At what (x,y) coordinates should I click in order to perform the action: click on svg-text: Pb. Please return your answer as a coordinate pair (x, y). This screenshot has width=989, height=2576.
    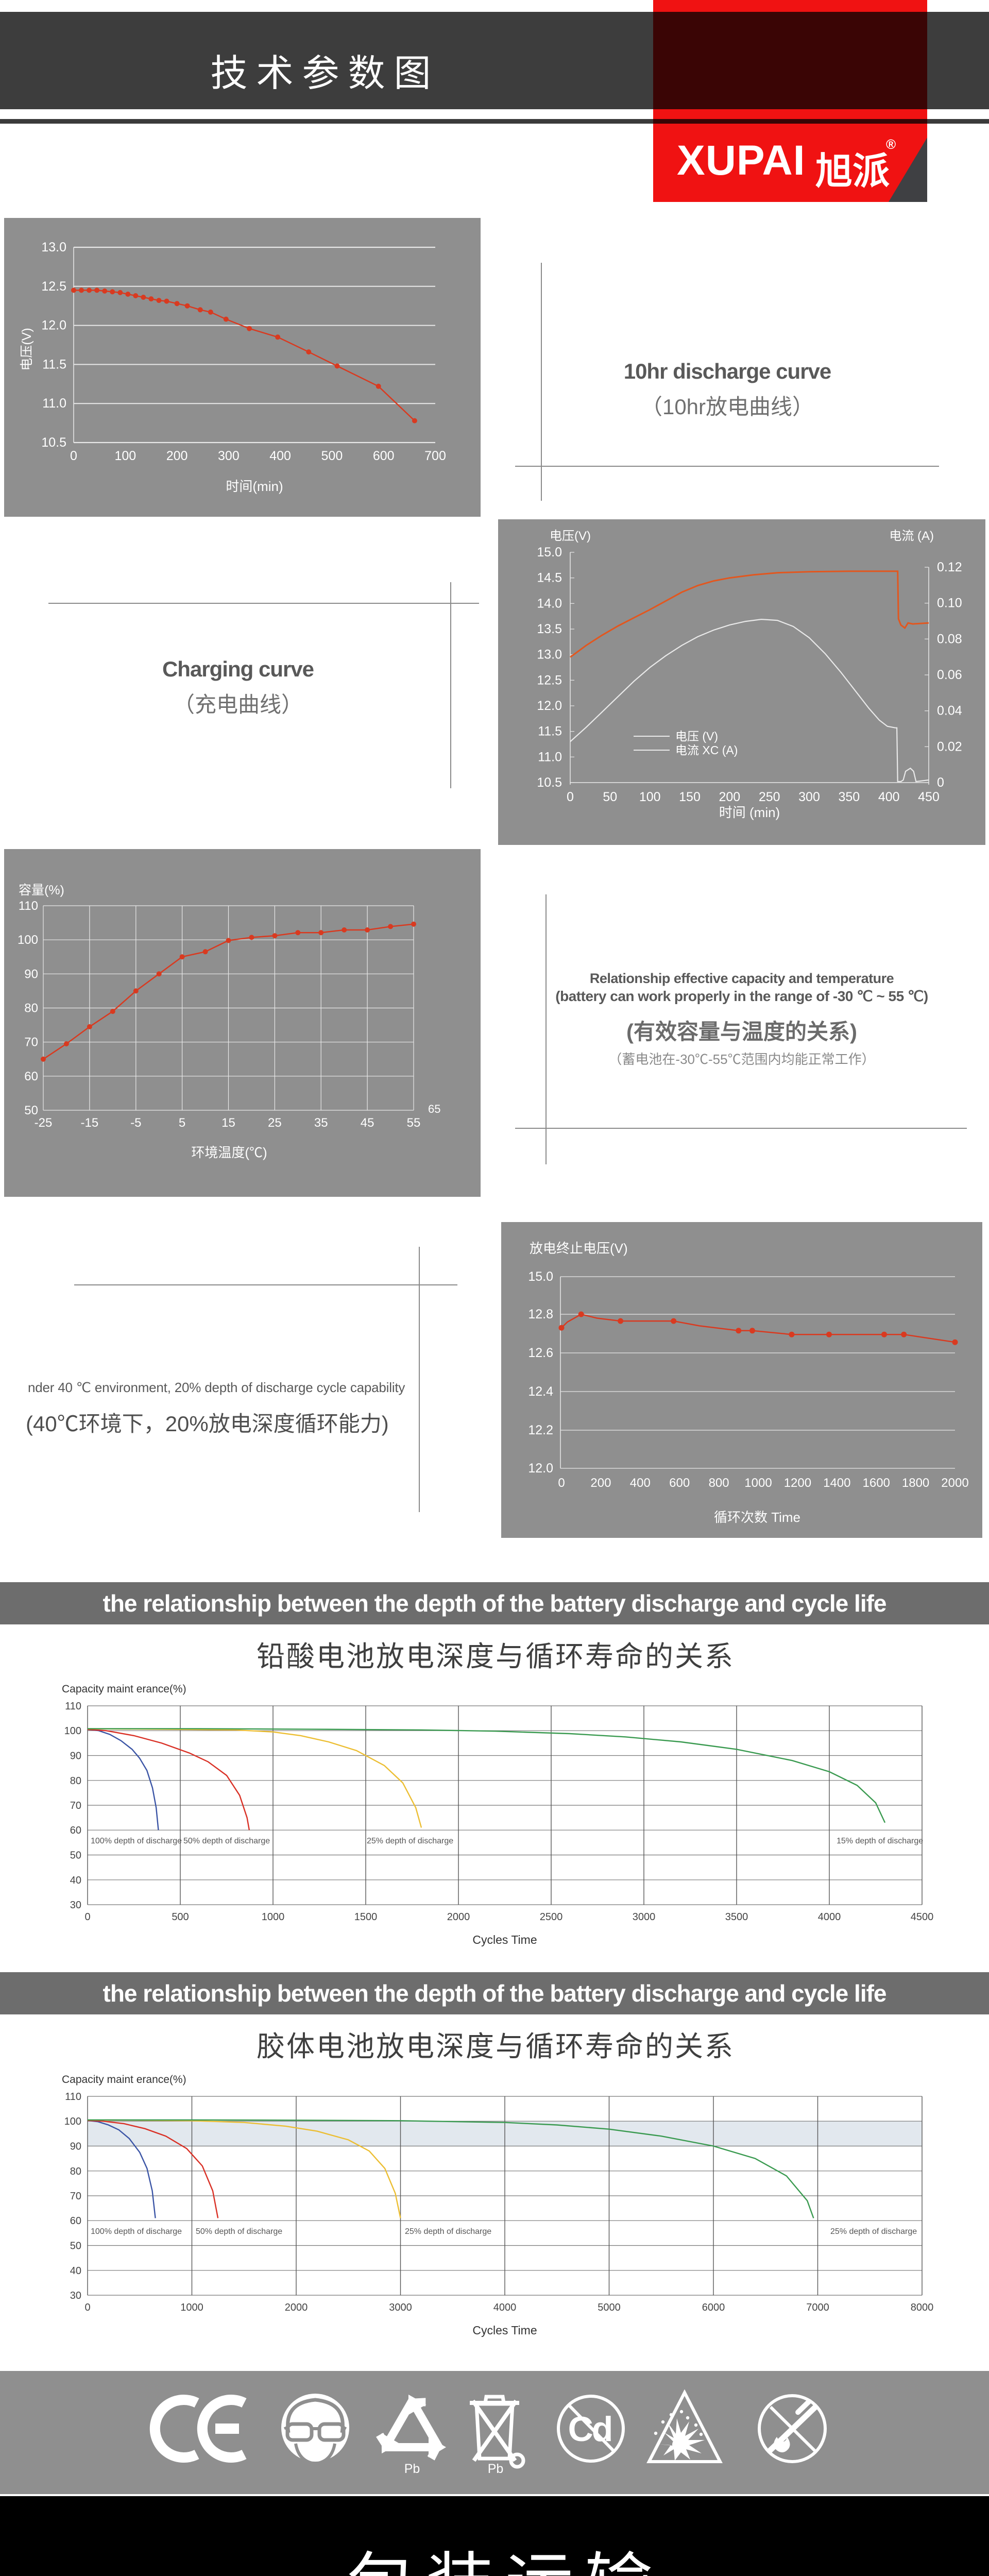
    Looking at the image, I should click on (496, 2469).